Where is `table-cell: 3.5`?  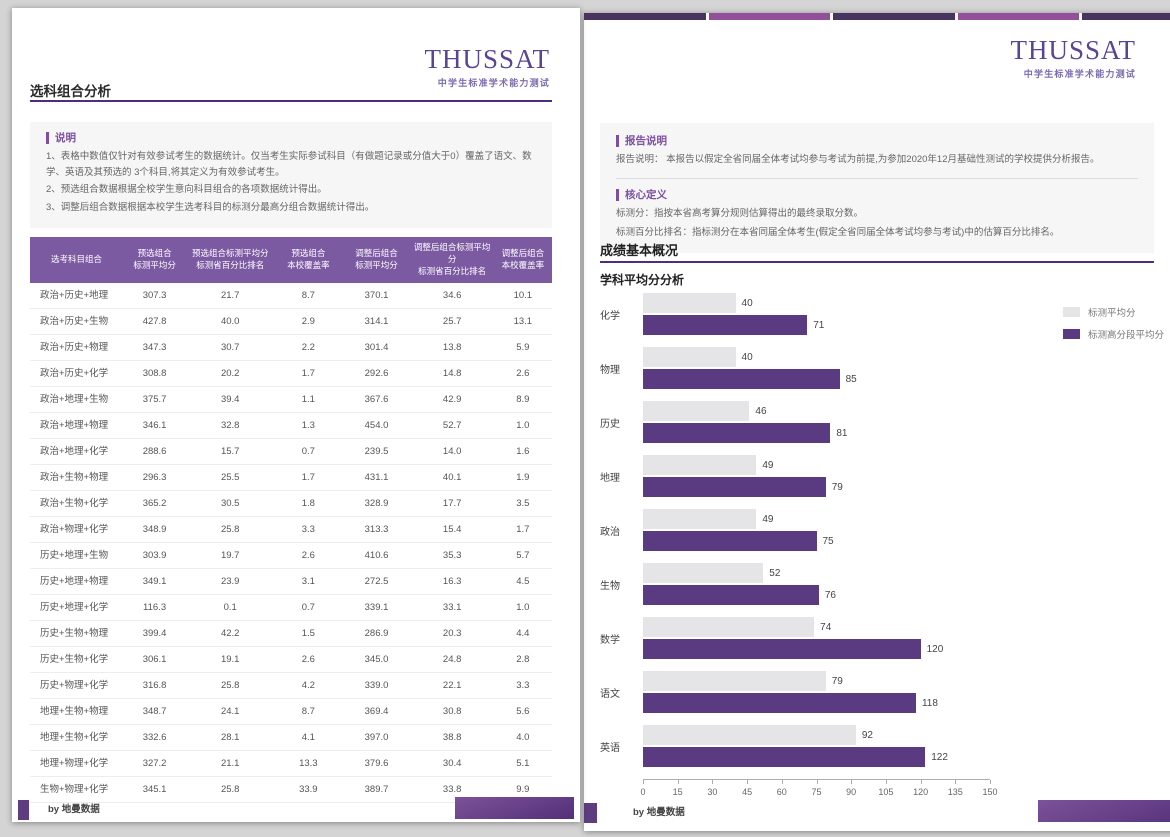 table-cell: 3.5 is located at coordinates (522, 503).